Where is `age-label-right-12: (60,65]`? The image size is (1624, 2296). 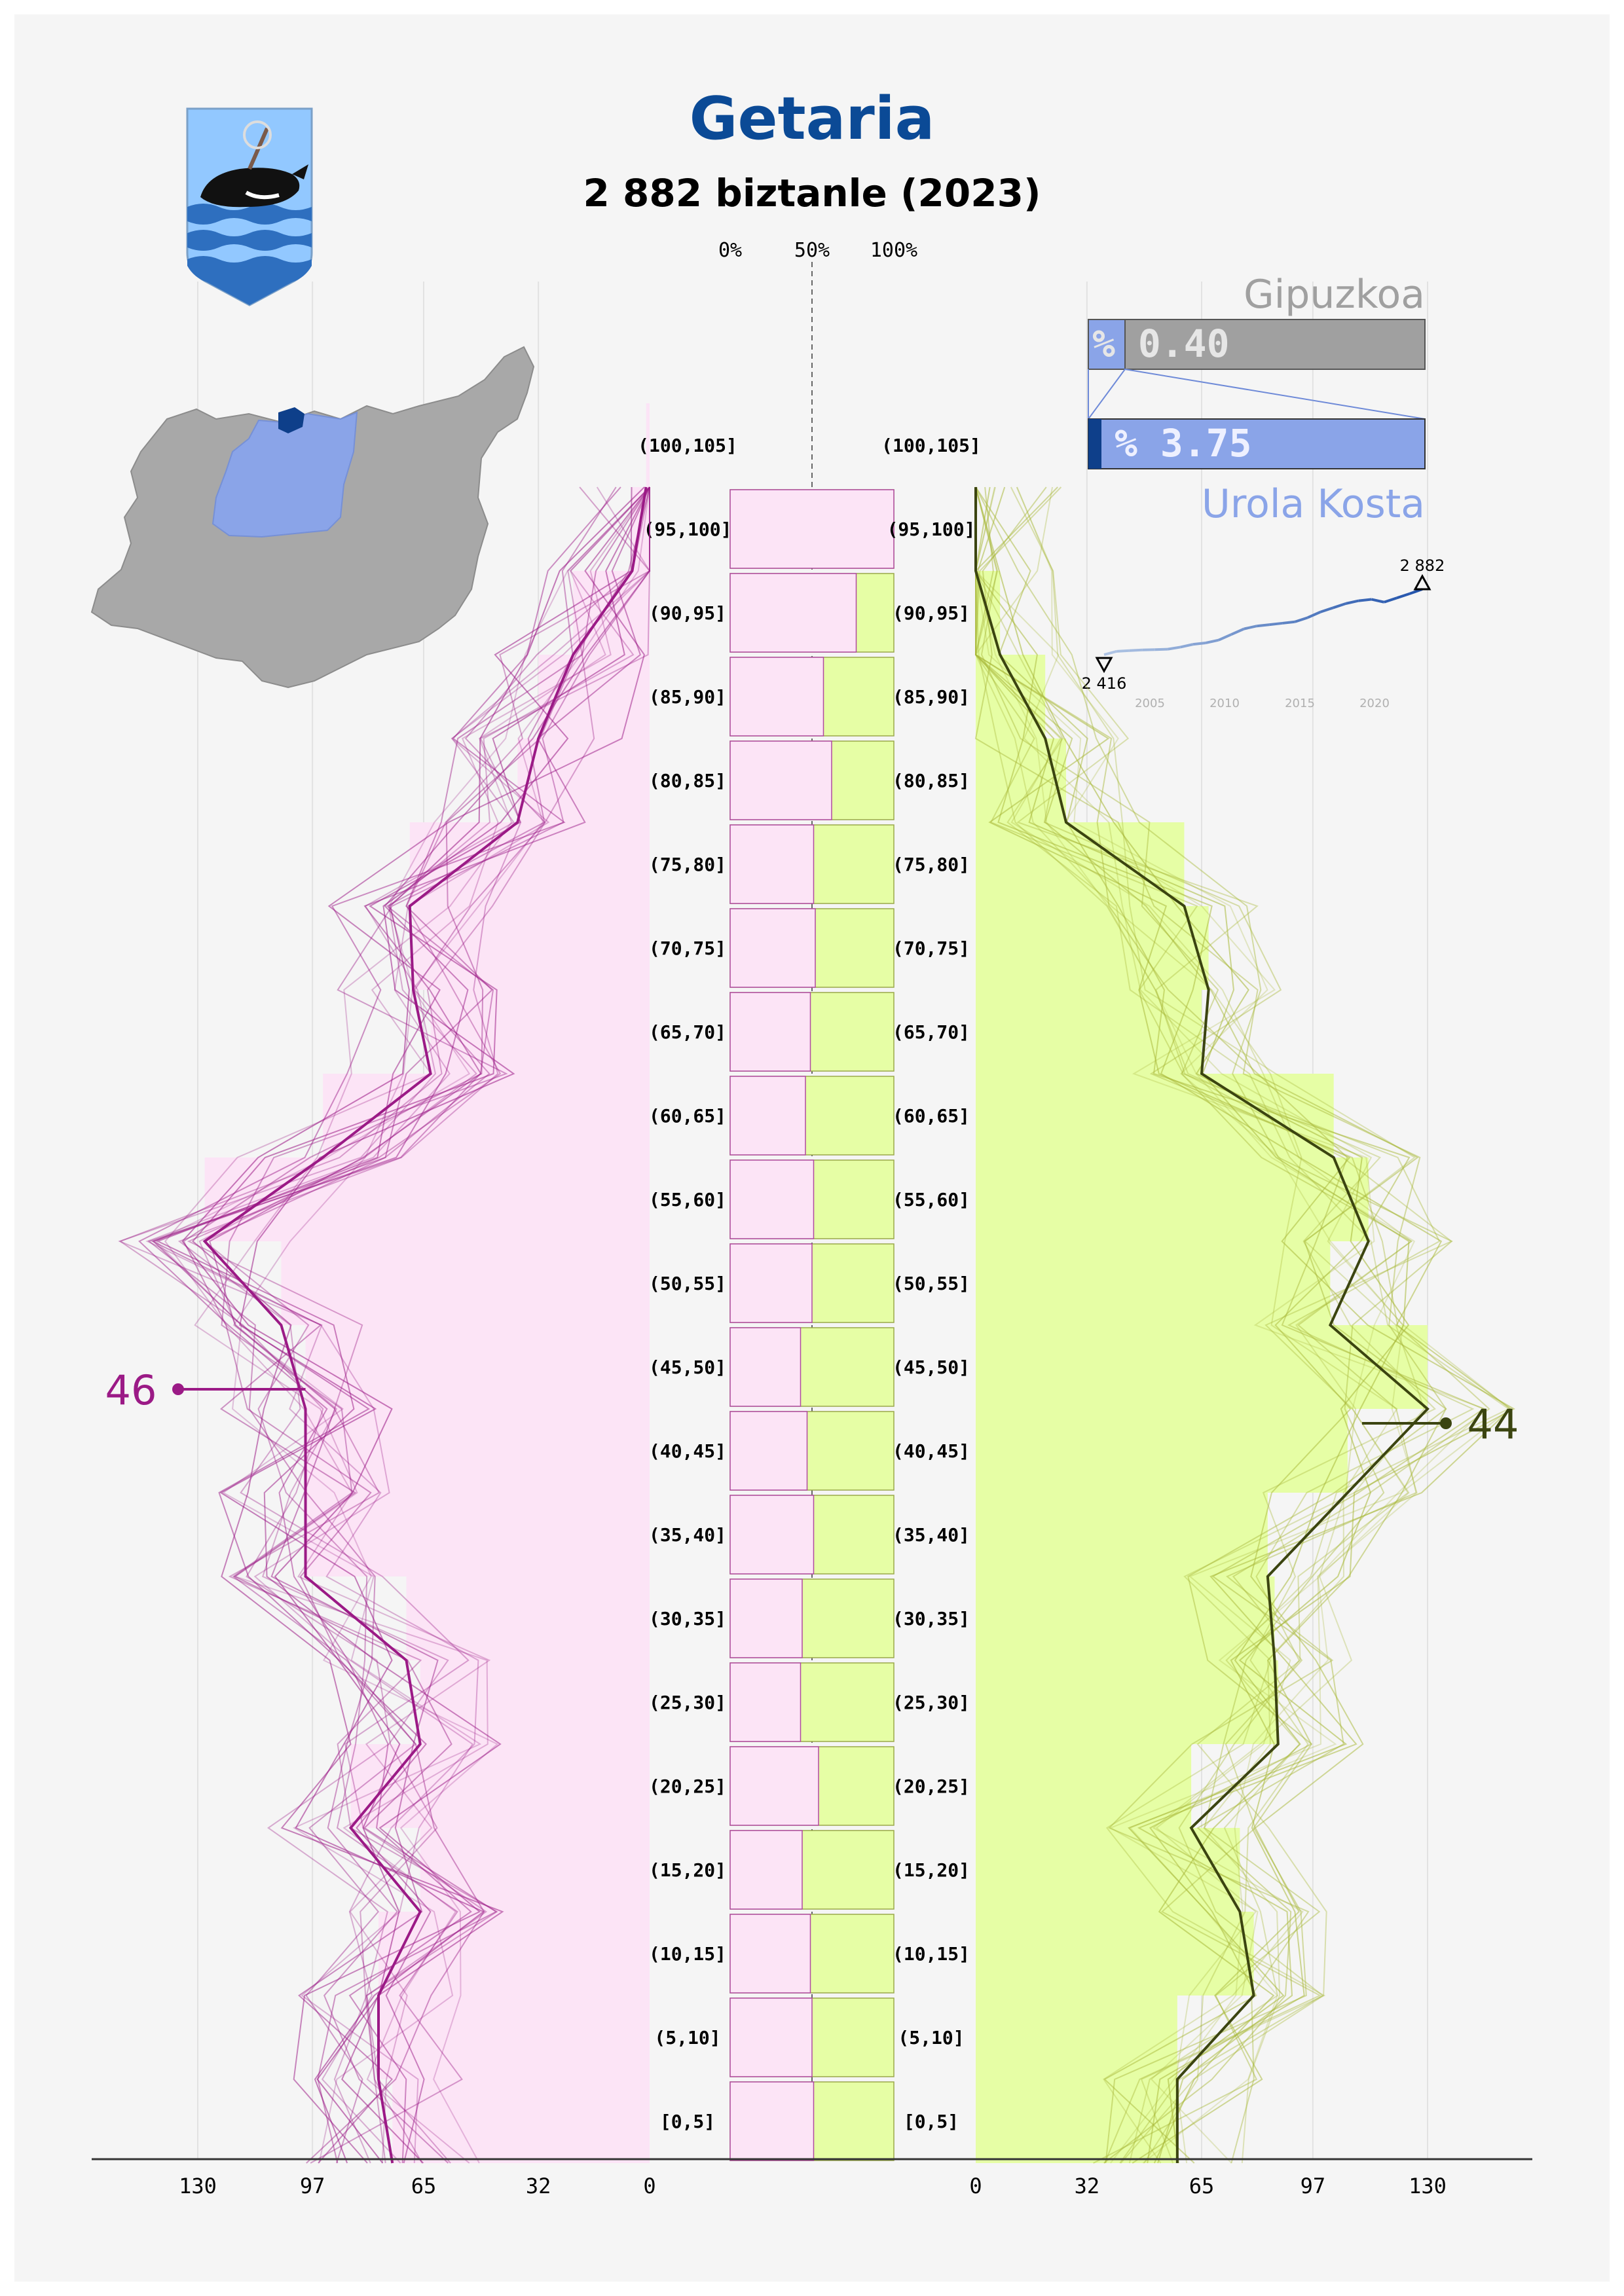 age-label-right-12: (60,65] is located at coordinates (931, 1116).